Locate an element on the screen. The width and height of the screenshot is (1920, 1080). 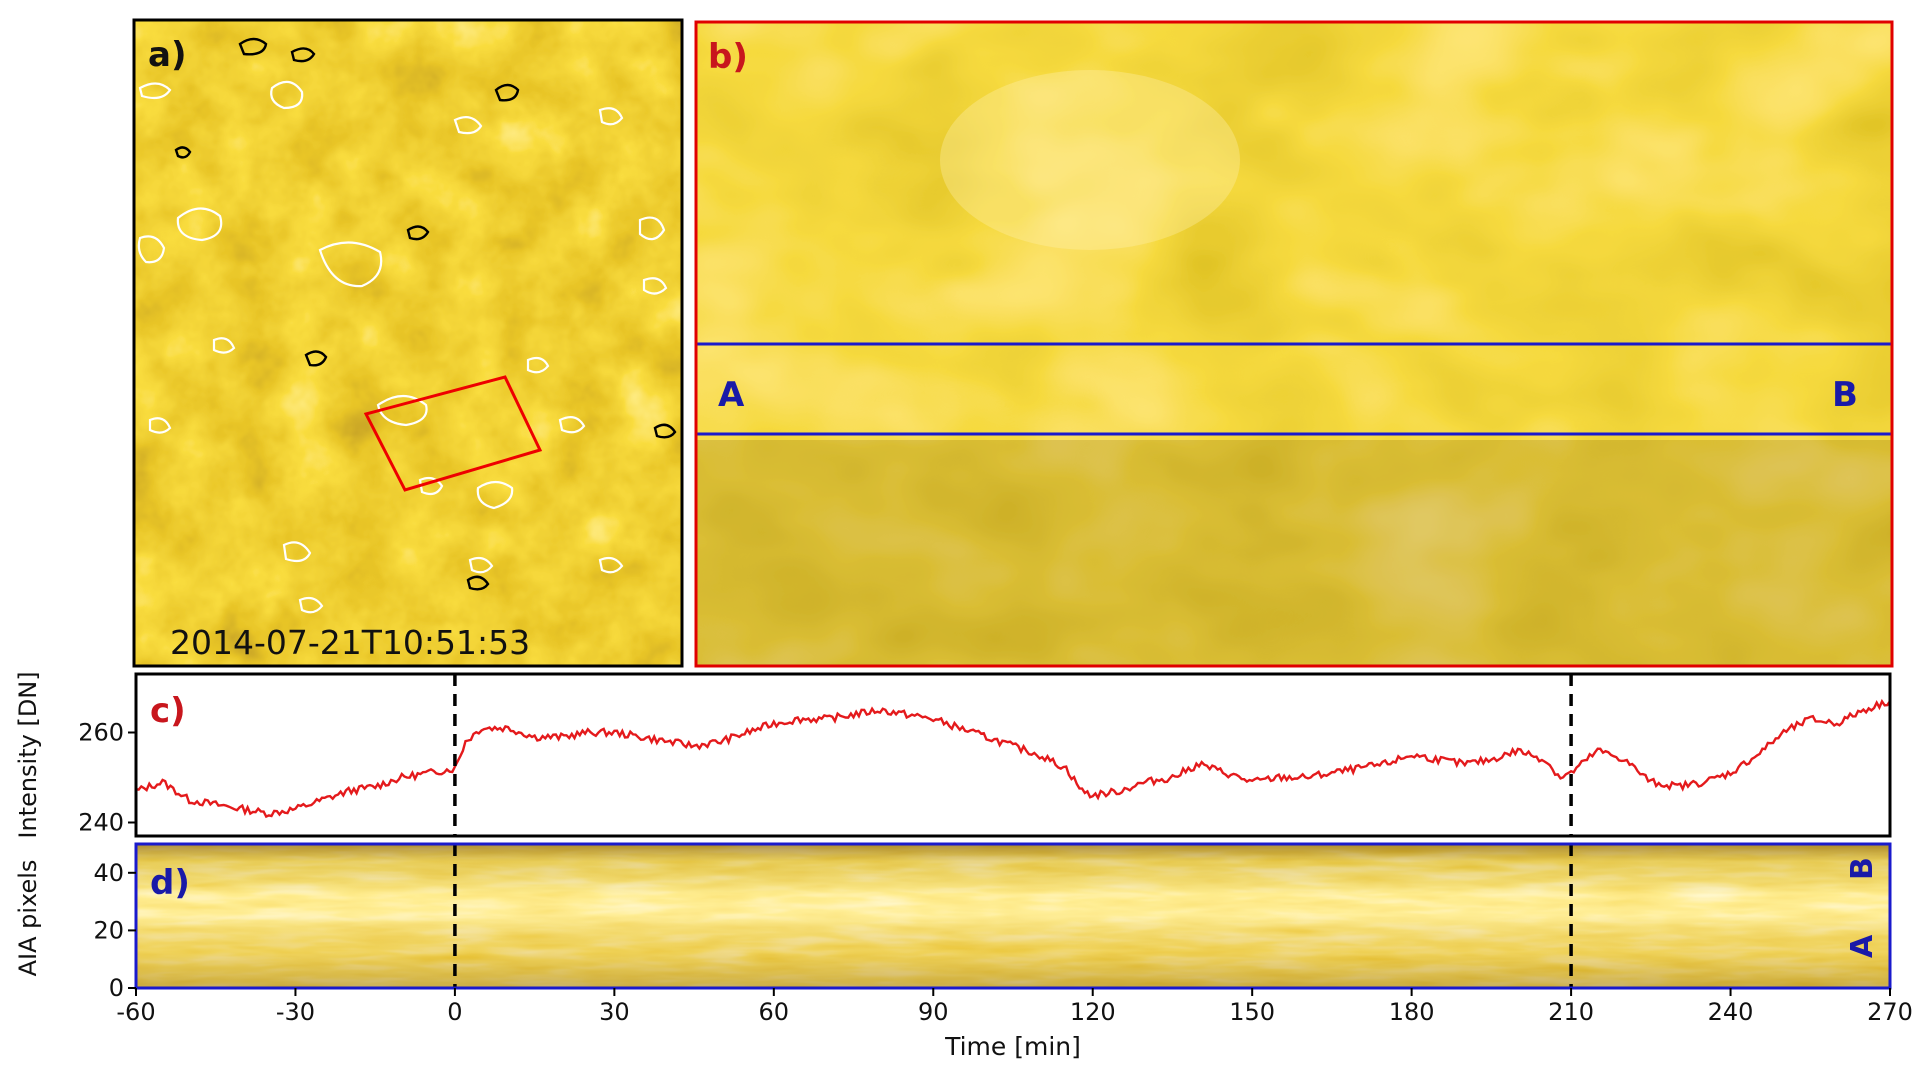
panel-d-band-shading is located at coordinates (1013, 916).